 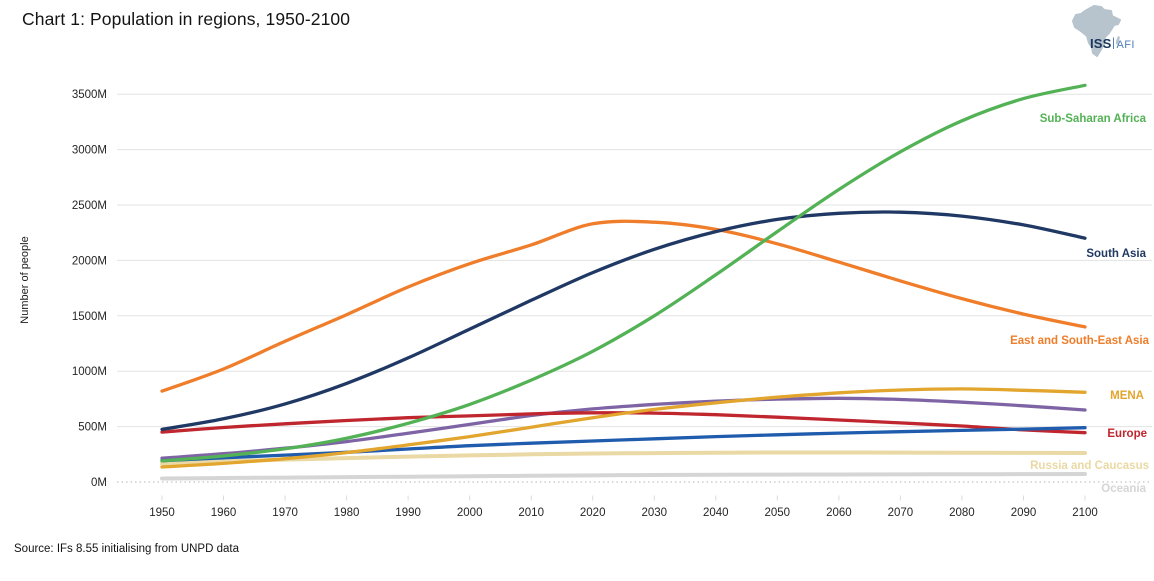 What do you see at coordinates (1093, 119) in the screenshot?
I see `series-label-sub-saharan-africa: Sub-Saharan Africa` at bounding box center [1093, 119].